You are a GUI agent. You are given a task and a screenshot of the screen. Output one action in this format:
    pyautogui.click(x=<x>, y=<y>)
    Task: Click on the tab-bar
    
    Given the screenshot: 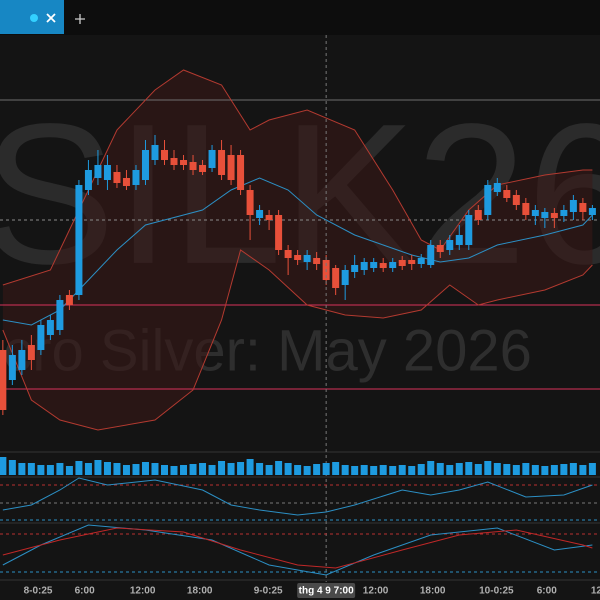 What is the action you would take?
    pyautogui.click(x=300, y=17)
    